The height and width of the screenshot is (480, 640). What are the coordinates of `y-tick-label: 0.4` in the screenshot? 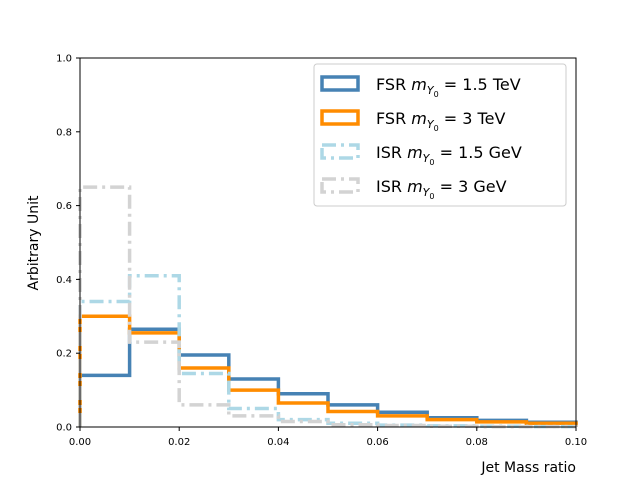 It's located at (64, 280).